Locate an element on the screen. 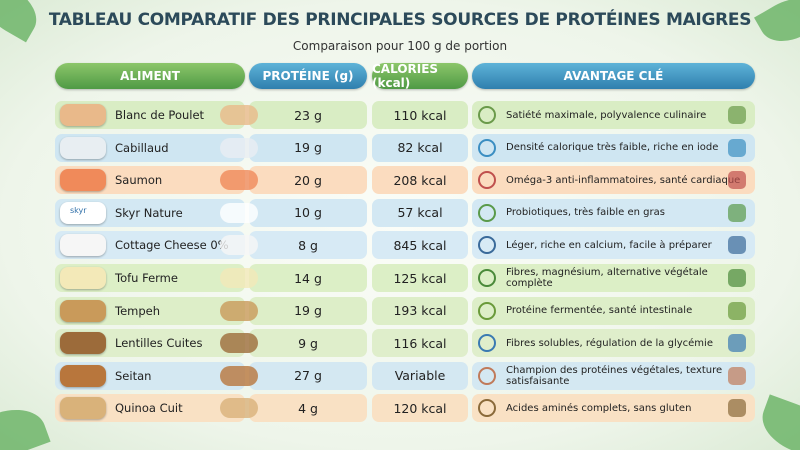  calories: 120 kcal is located at coordinates (420, 408).